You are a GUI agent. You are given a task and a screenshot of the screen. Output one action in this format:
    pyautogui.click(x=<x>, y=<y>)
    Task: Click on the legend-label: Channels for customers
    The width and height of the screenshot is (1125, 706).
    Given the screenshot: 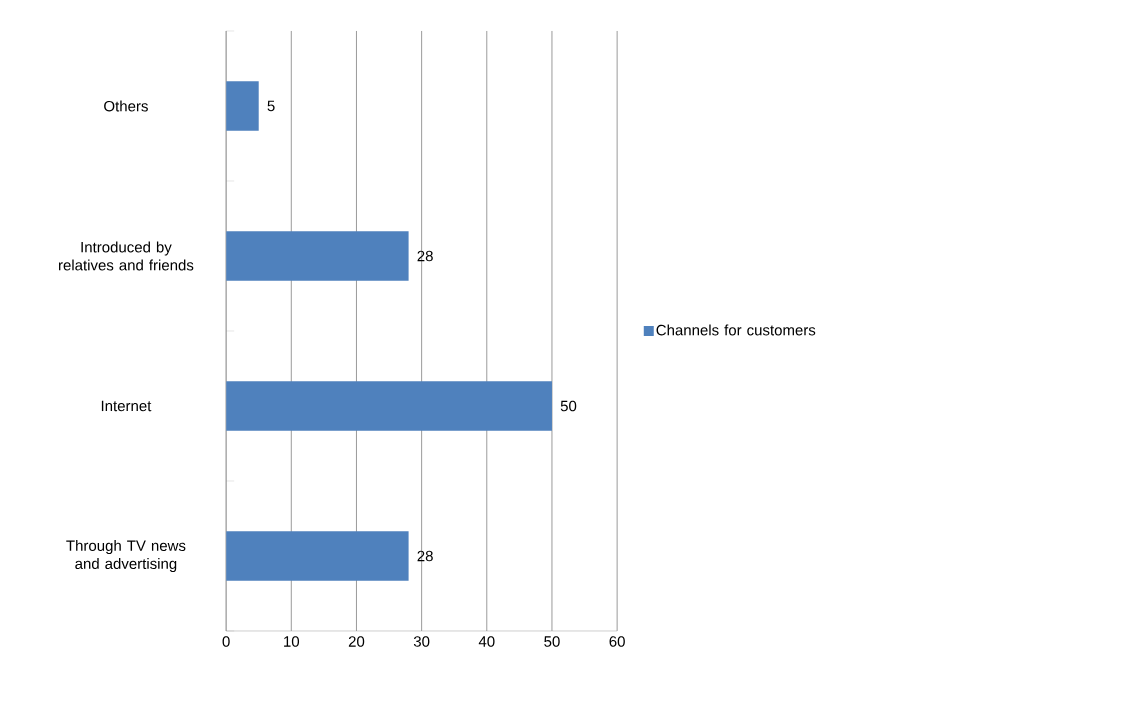 What is the action you would take?
    pyautogui.click(x=736, y=330)
    